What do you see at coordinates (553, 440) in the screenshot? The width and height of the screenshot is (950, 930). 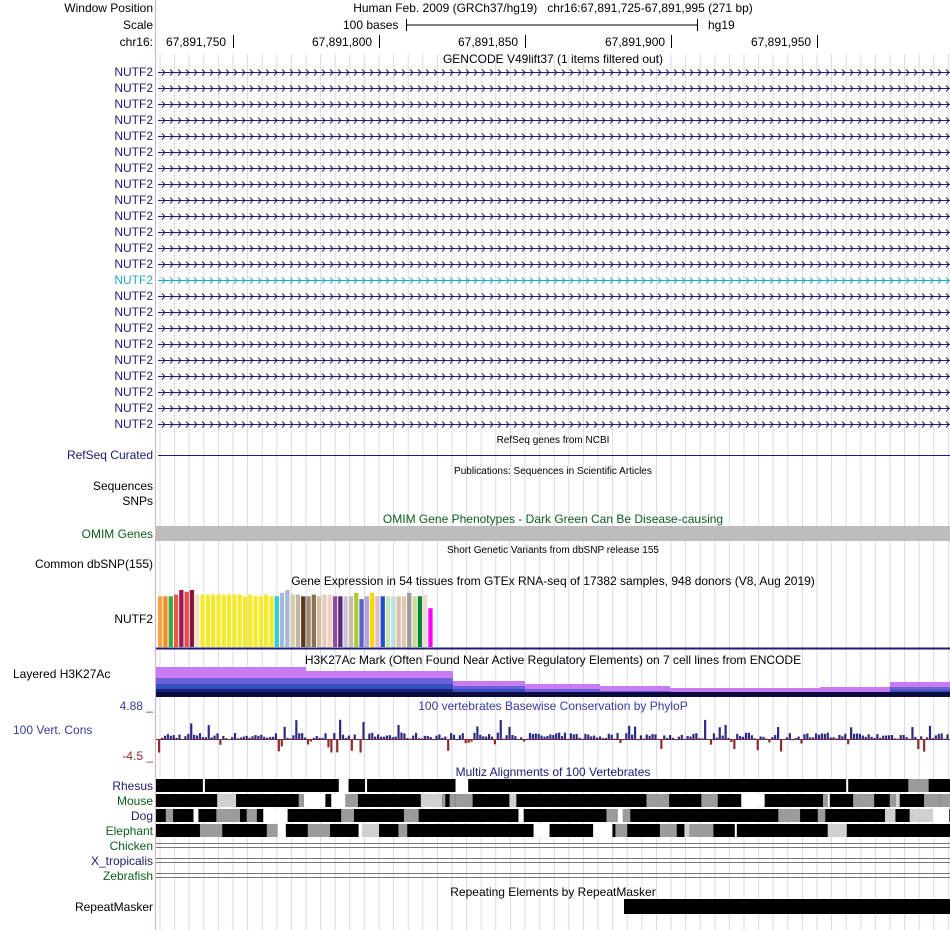 I see `refseq-title: RefSeq genes from NCBI` at bounding box center [553, 440].